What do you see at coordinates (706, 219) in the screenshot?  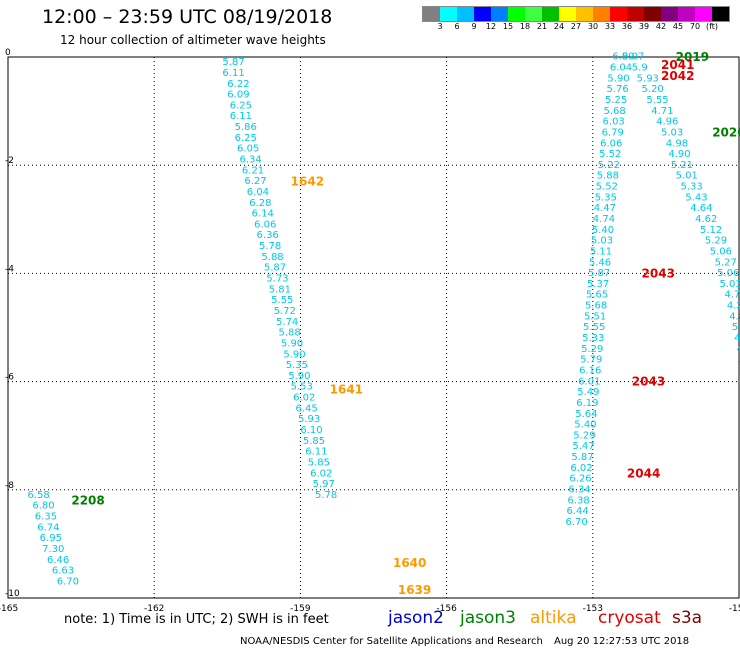 I see `wave-height-label: 4.62` at bounding box center [706, 219].